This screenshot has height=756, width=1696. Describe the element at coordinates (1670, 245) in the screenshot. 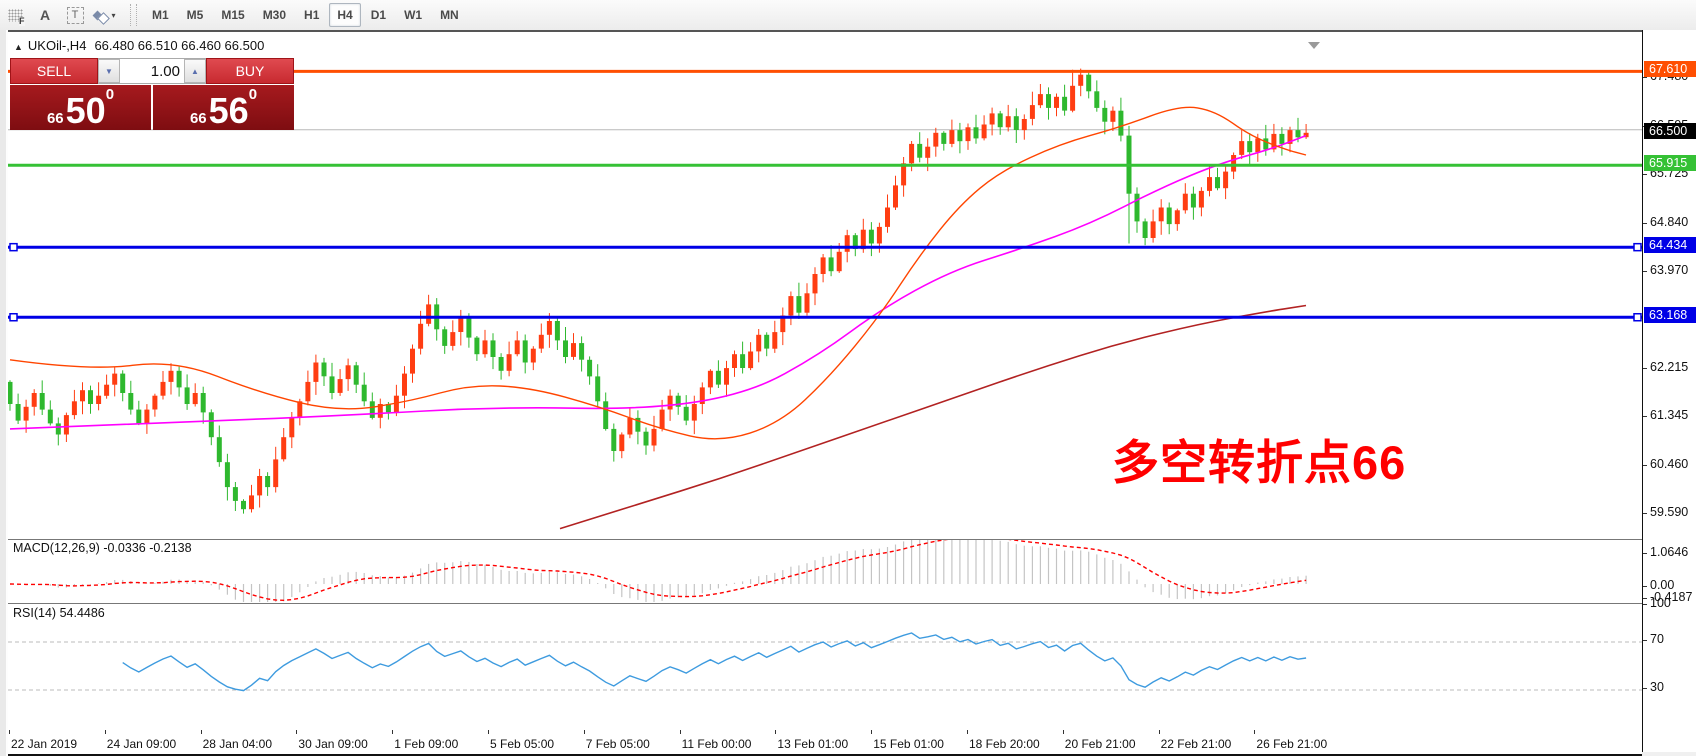

I see `hline-price-1: 64.434` at that location.